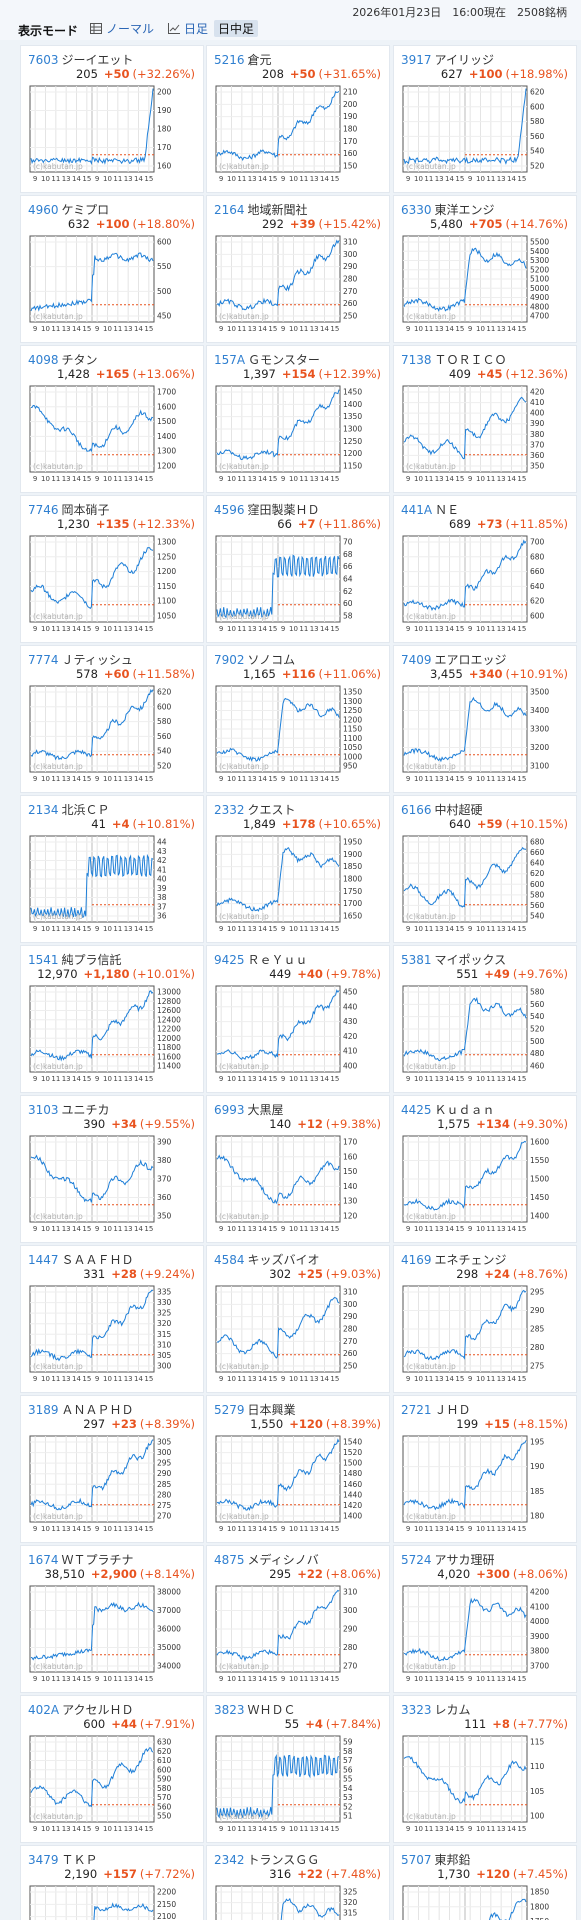 This screenshot has height=1920, width=581. Describe the element at coordinates (452, 1710) in the screenshot. I see `stock-name: レカム` at that location.